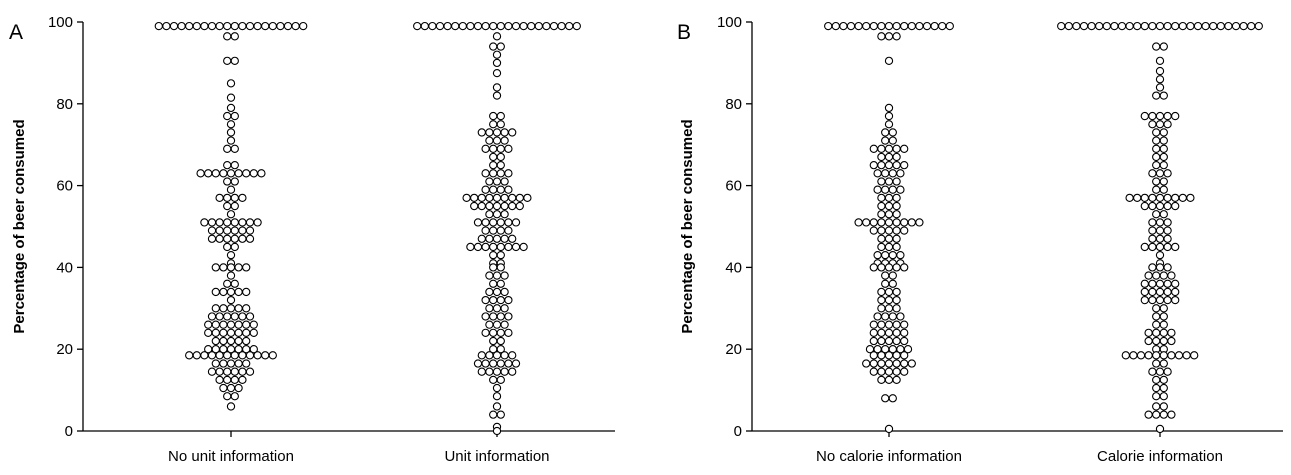  Describe the element at coordinates (64, 186) in the screenshot. I see `y-tick-label: 60` at that location.